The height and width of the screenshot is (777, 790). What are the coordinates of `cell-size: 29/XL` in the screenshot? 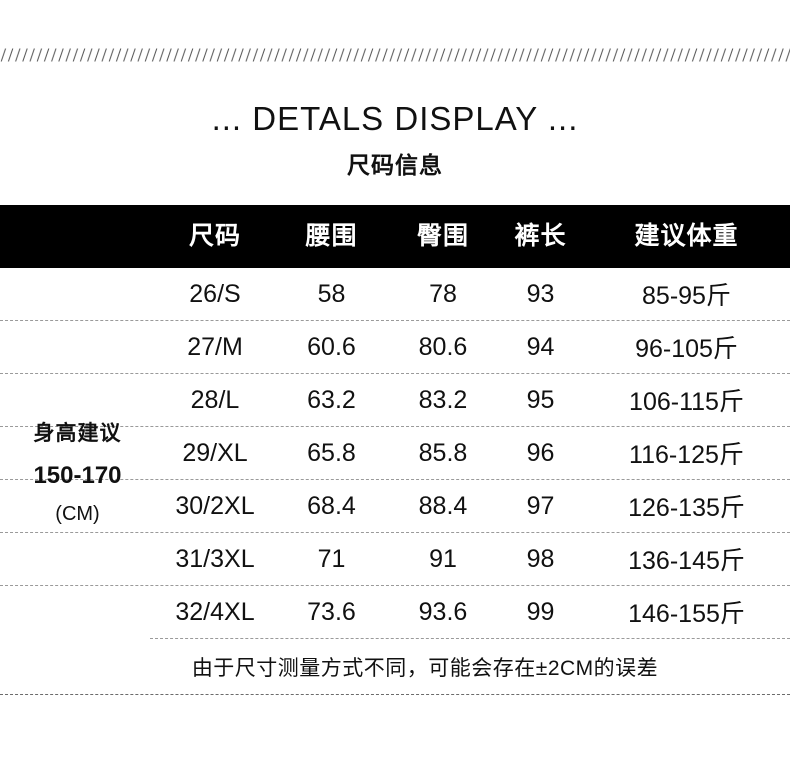 It's located at (215, 452).